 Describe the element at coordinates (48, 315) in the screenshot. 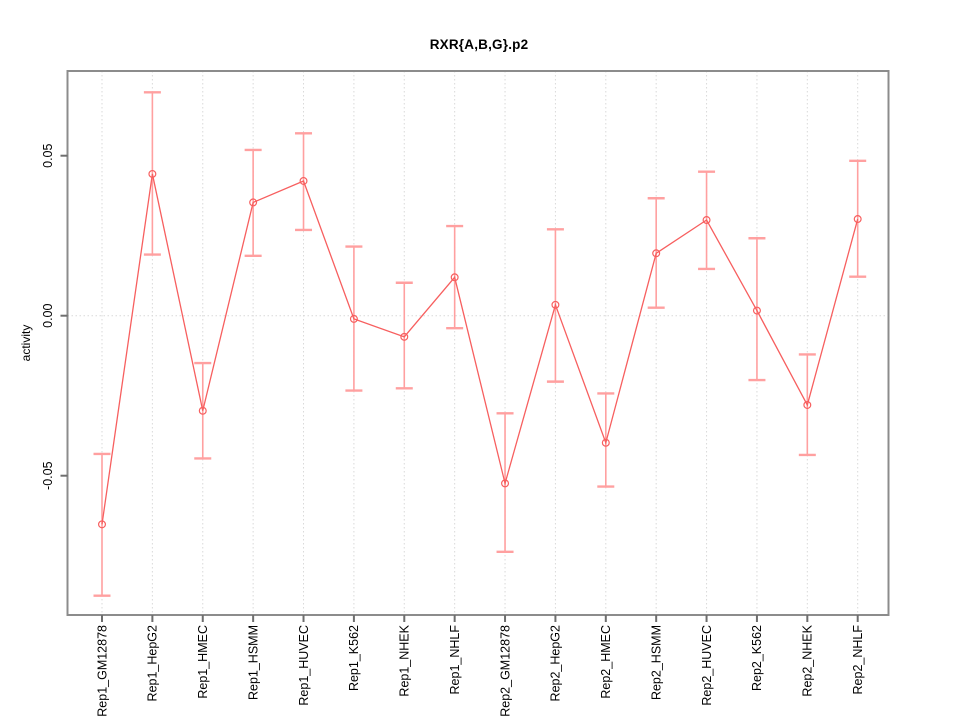

I see `y-tick-label: 0.00` at that location.